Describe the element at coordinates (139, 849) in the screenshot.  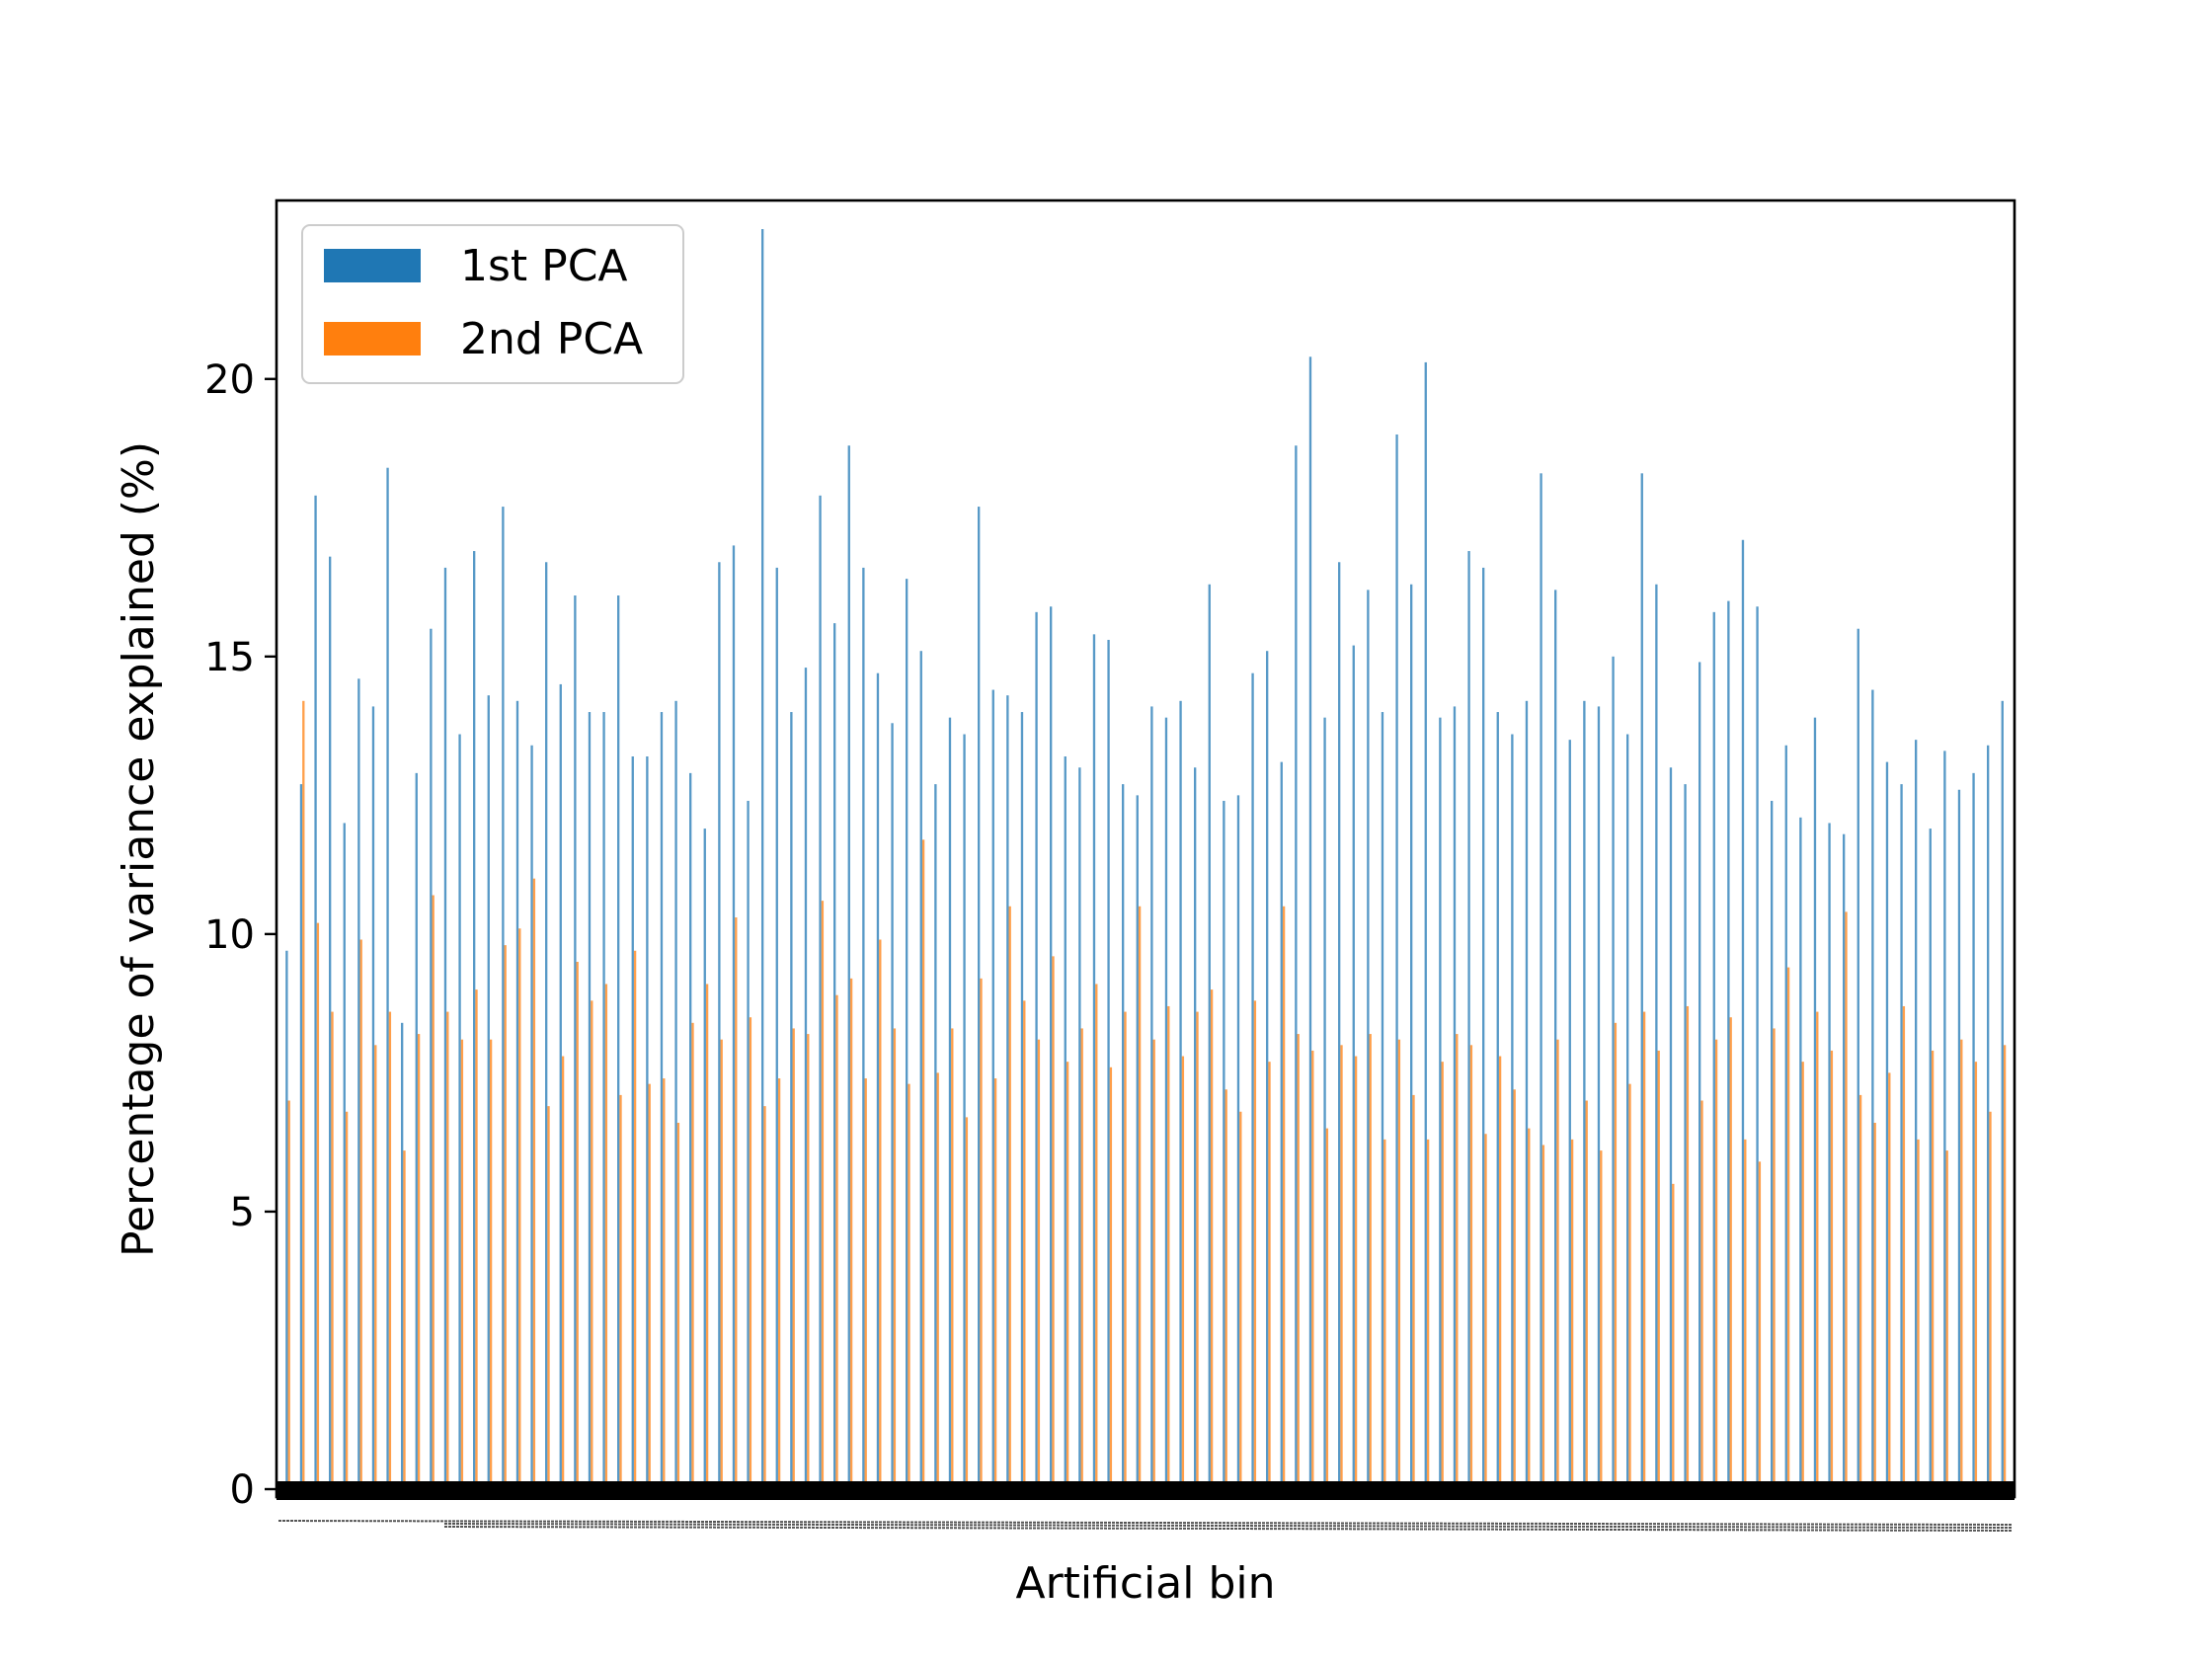
I see `y-axis-label: Percentage of variance explained (%)` at that location.